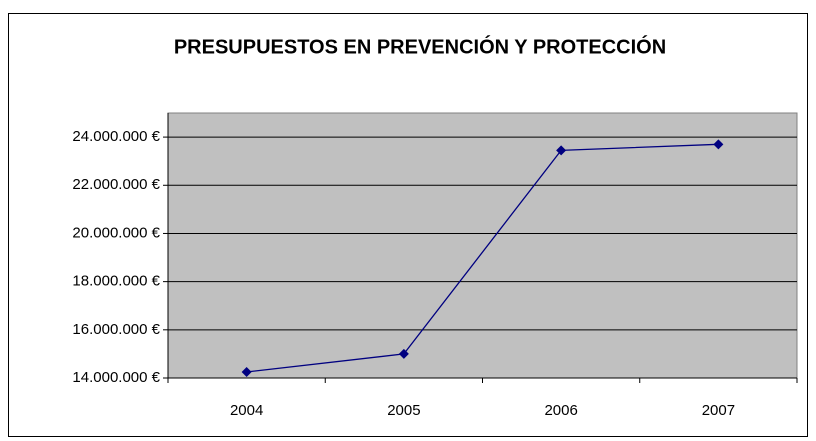 The width and height of the screenshot is (816, 441). I want to click on y-tick-label: 24.000.000 €, so click(116, 136).